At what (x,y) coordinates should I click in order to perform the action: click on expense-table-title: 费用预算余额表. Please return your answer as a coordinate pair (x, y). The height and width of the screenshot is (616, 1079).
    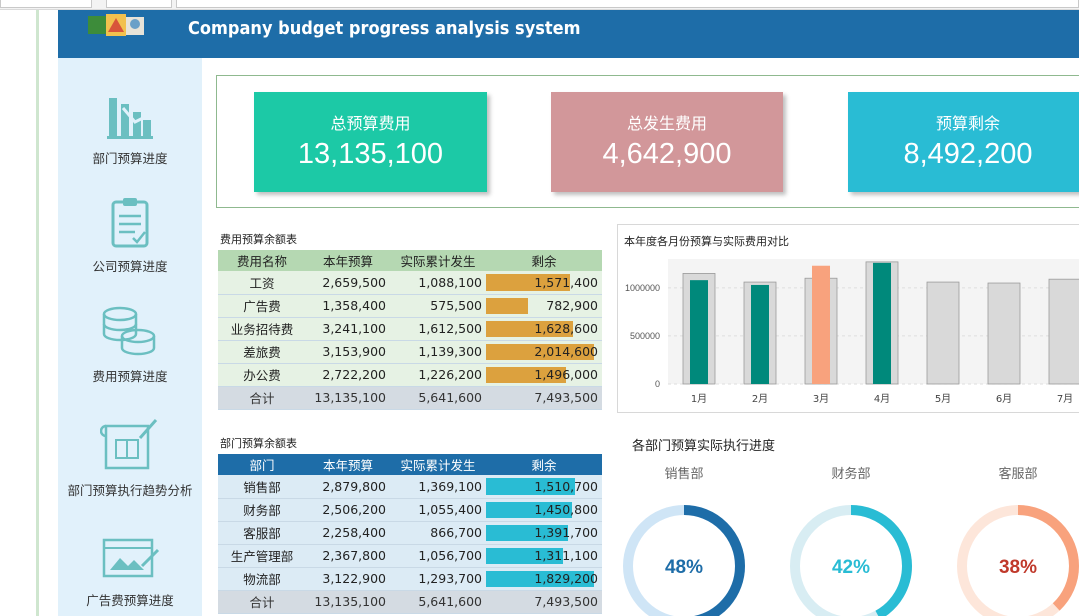
    Looking at the image, I should click on (258, 239).